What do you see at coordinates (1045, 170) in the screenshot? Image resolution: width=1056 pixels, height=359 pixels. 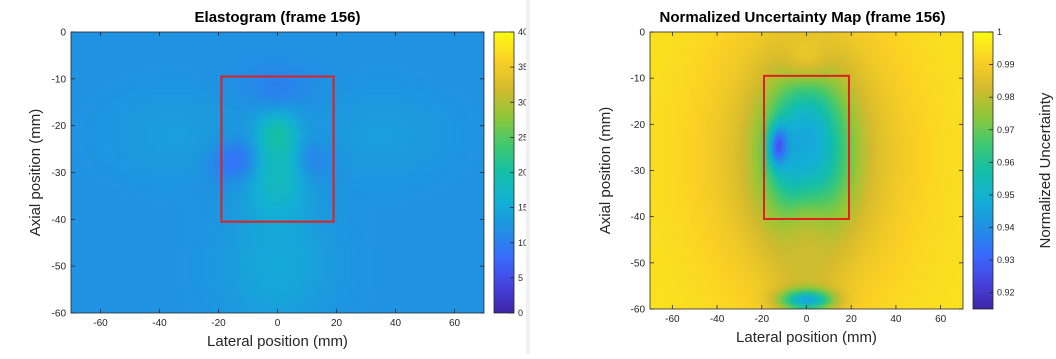 I see `colorbar-label: Normalized Uncertainty` at bounding box center [1045, 170].